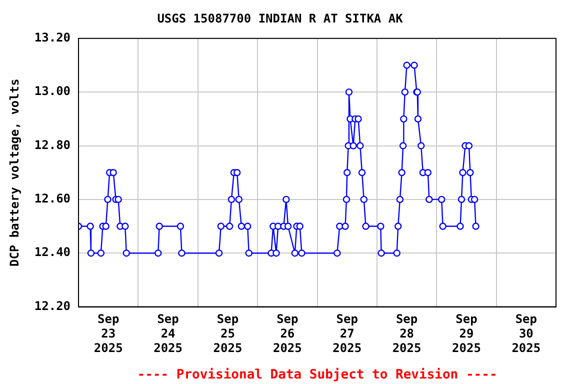 This screenshot has width=576, height=384. What do you see at coordinates (287, 333) in the screenshot?
I see `x-tick-label: Sep 26 2025` at bounding box center [287, 333].